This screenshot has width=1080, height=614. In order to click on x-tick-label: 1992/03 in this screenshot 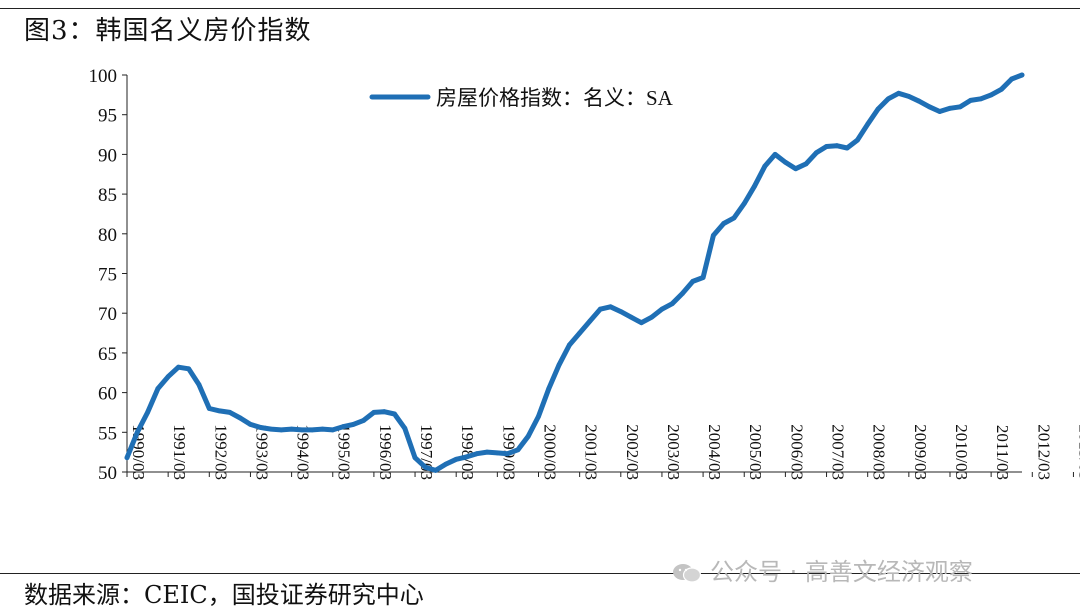, I will do `click(220, 452)`.